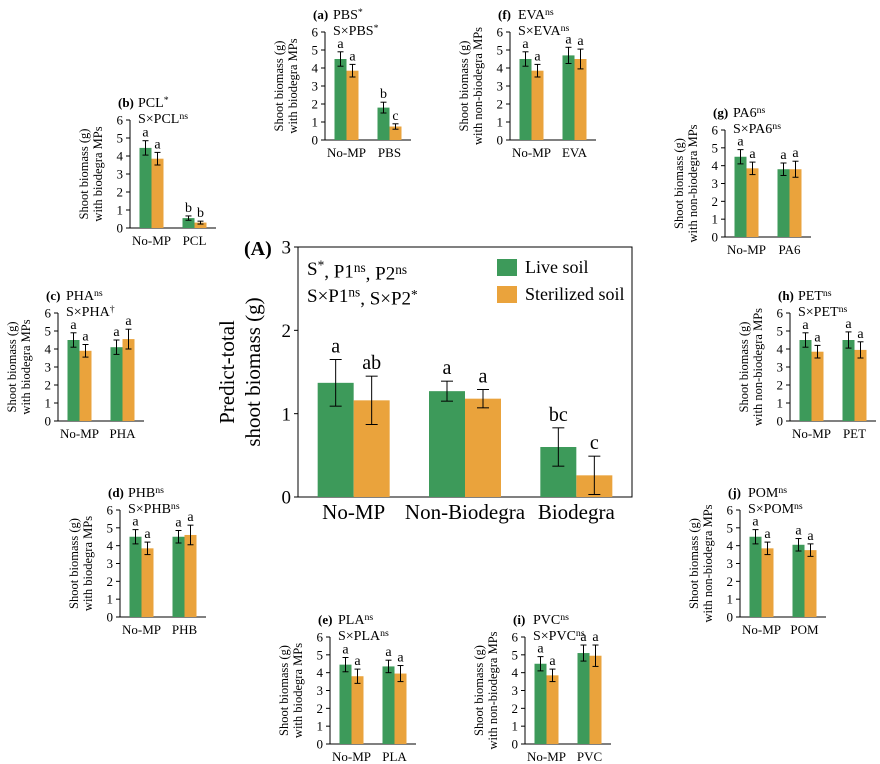 The width and height of the screenshot is (880, 764). I want to click on annotation-text: , P2, so click(381, 274).